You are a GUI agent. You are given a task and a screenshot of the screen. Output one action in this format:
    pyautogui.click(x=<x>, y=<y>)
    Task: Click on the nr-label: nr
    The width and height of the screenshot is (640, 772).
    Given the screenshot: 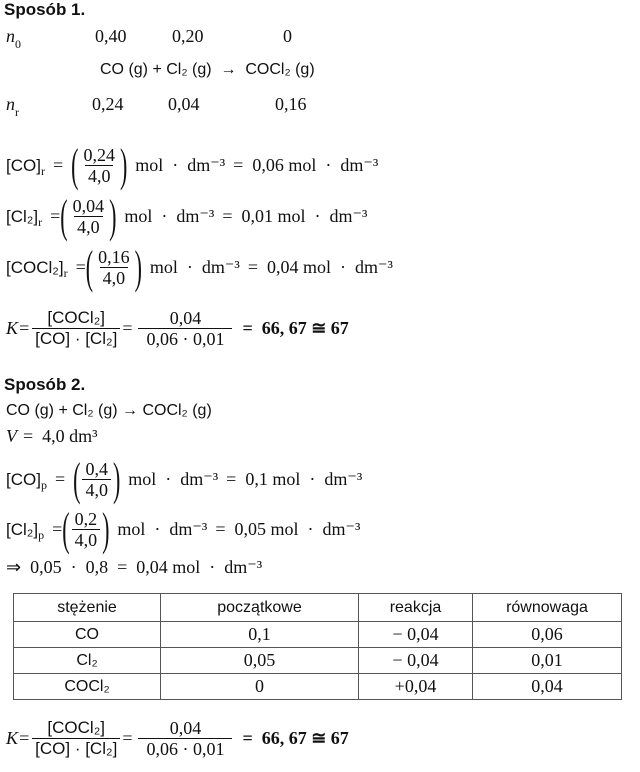 What is the action you would take?
    pyautogui.click(x=12, y=106)
    